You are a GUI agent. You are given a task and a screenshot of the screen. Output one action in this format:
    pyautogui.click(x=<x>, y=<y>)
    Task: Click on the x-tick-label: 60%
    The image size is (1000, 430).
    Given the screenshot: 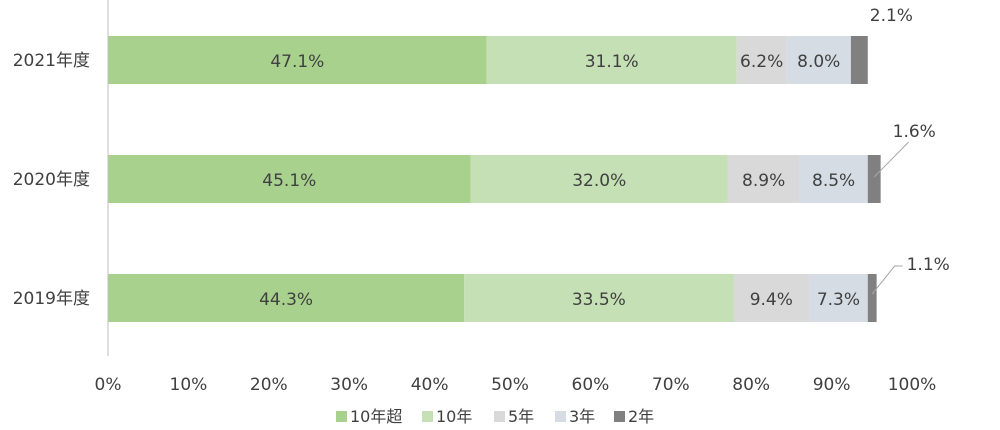 What is the action you would take?
    pyautogui.click(x=591, y=385)
    